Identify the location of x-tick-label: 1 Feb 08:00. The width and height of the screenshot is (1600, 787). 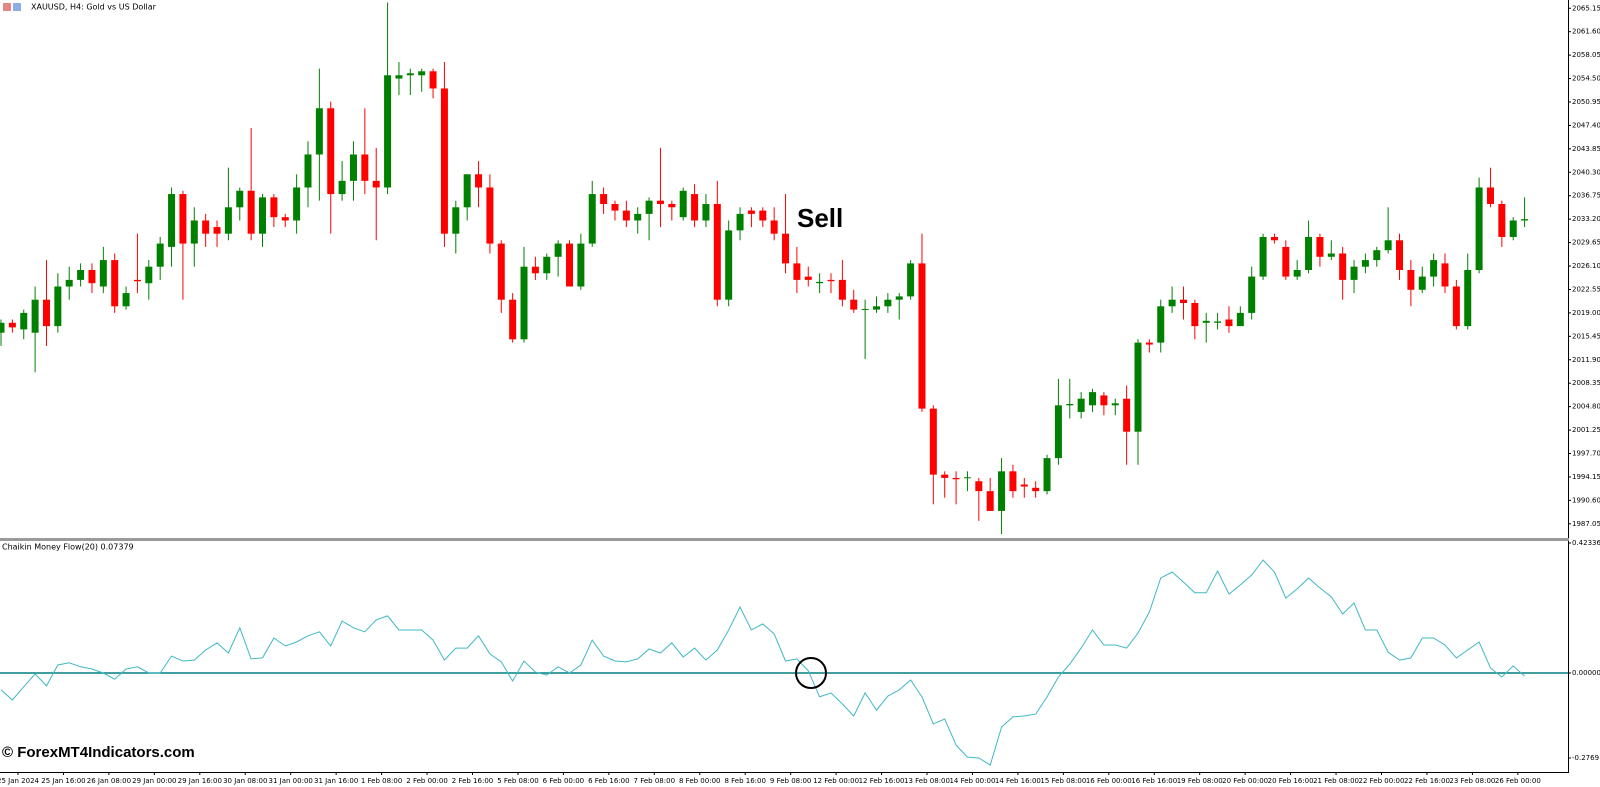
(381, 781).